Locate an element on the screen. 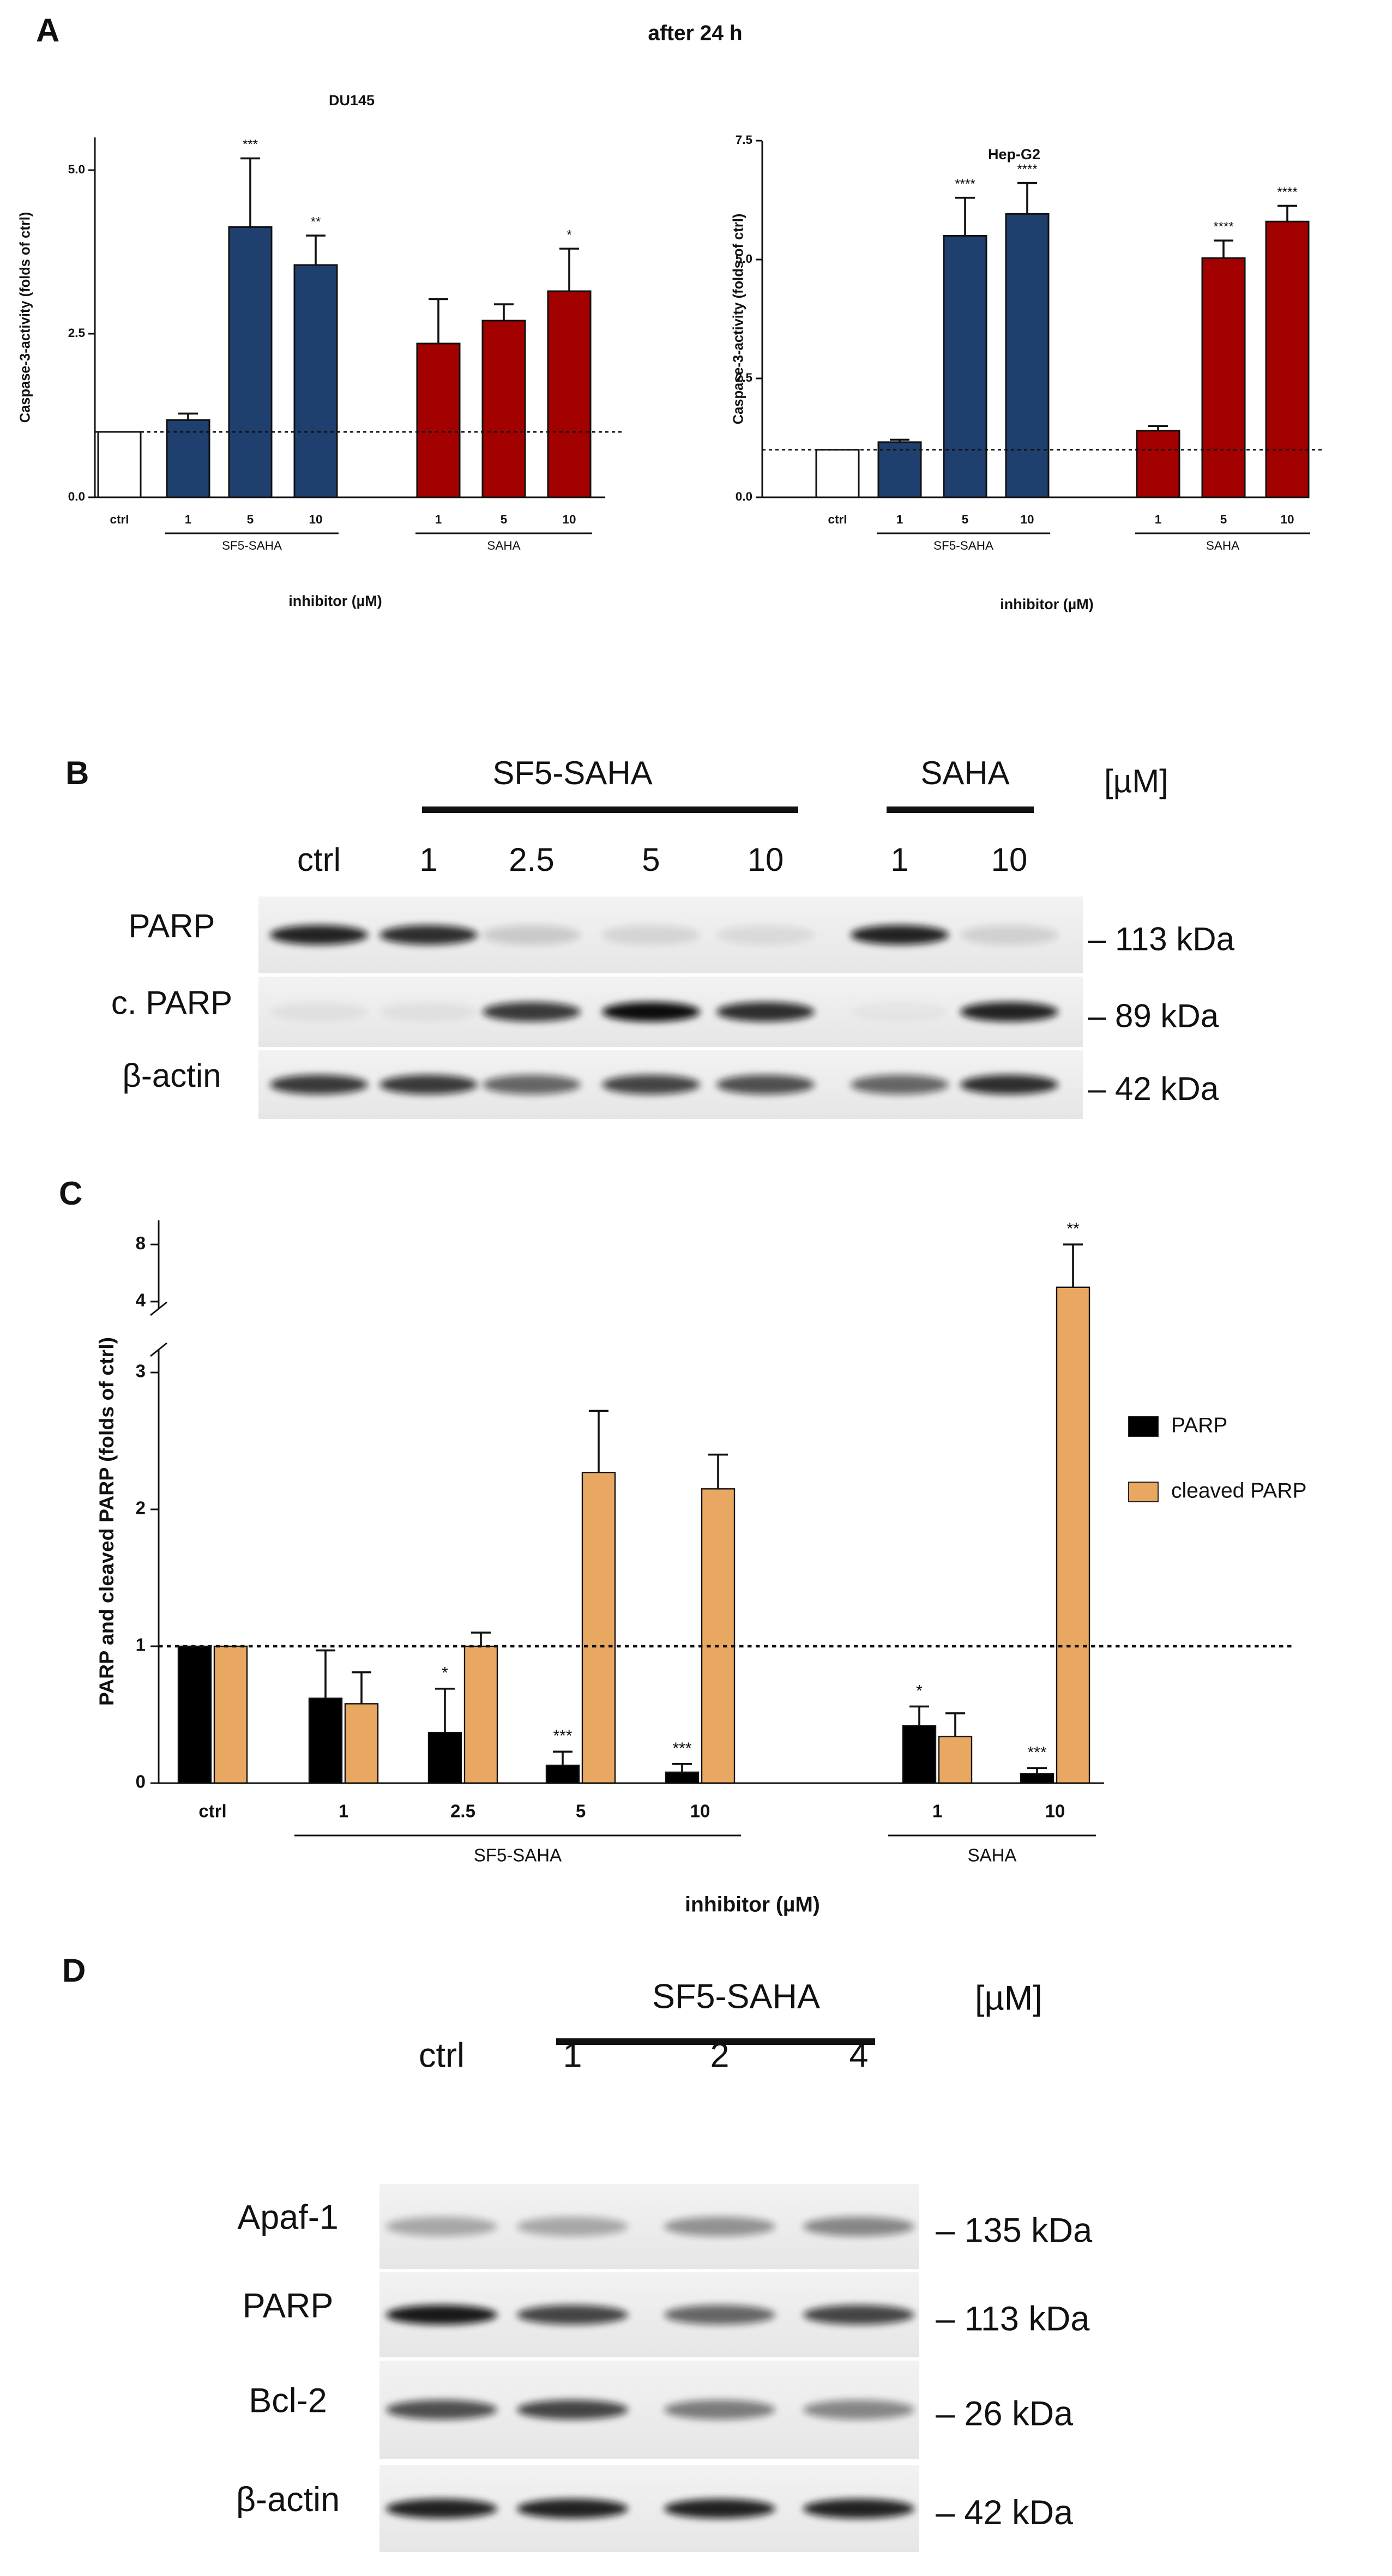 This screenshot has height=2576, width=1392. y-tick-label: 2 is located at coordinates (141, 1508).